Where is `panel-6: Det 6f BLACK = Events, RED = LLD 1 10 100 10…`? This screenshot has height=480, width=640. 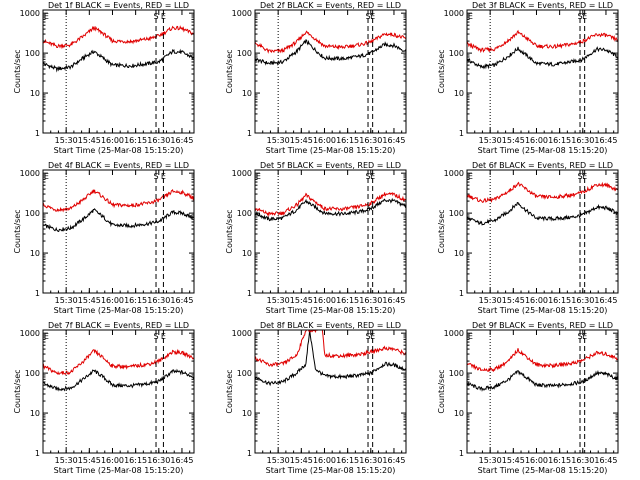 panel-6: Det 6f BLACK = Events, RED = LLD 1 10 100 10… is located at coordinates (528, 238).